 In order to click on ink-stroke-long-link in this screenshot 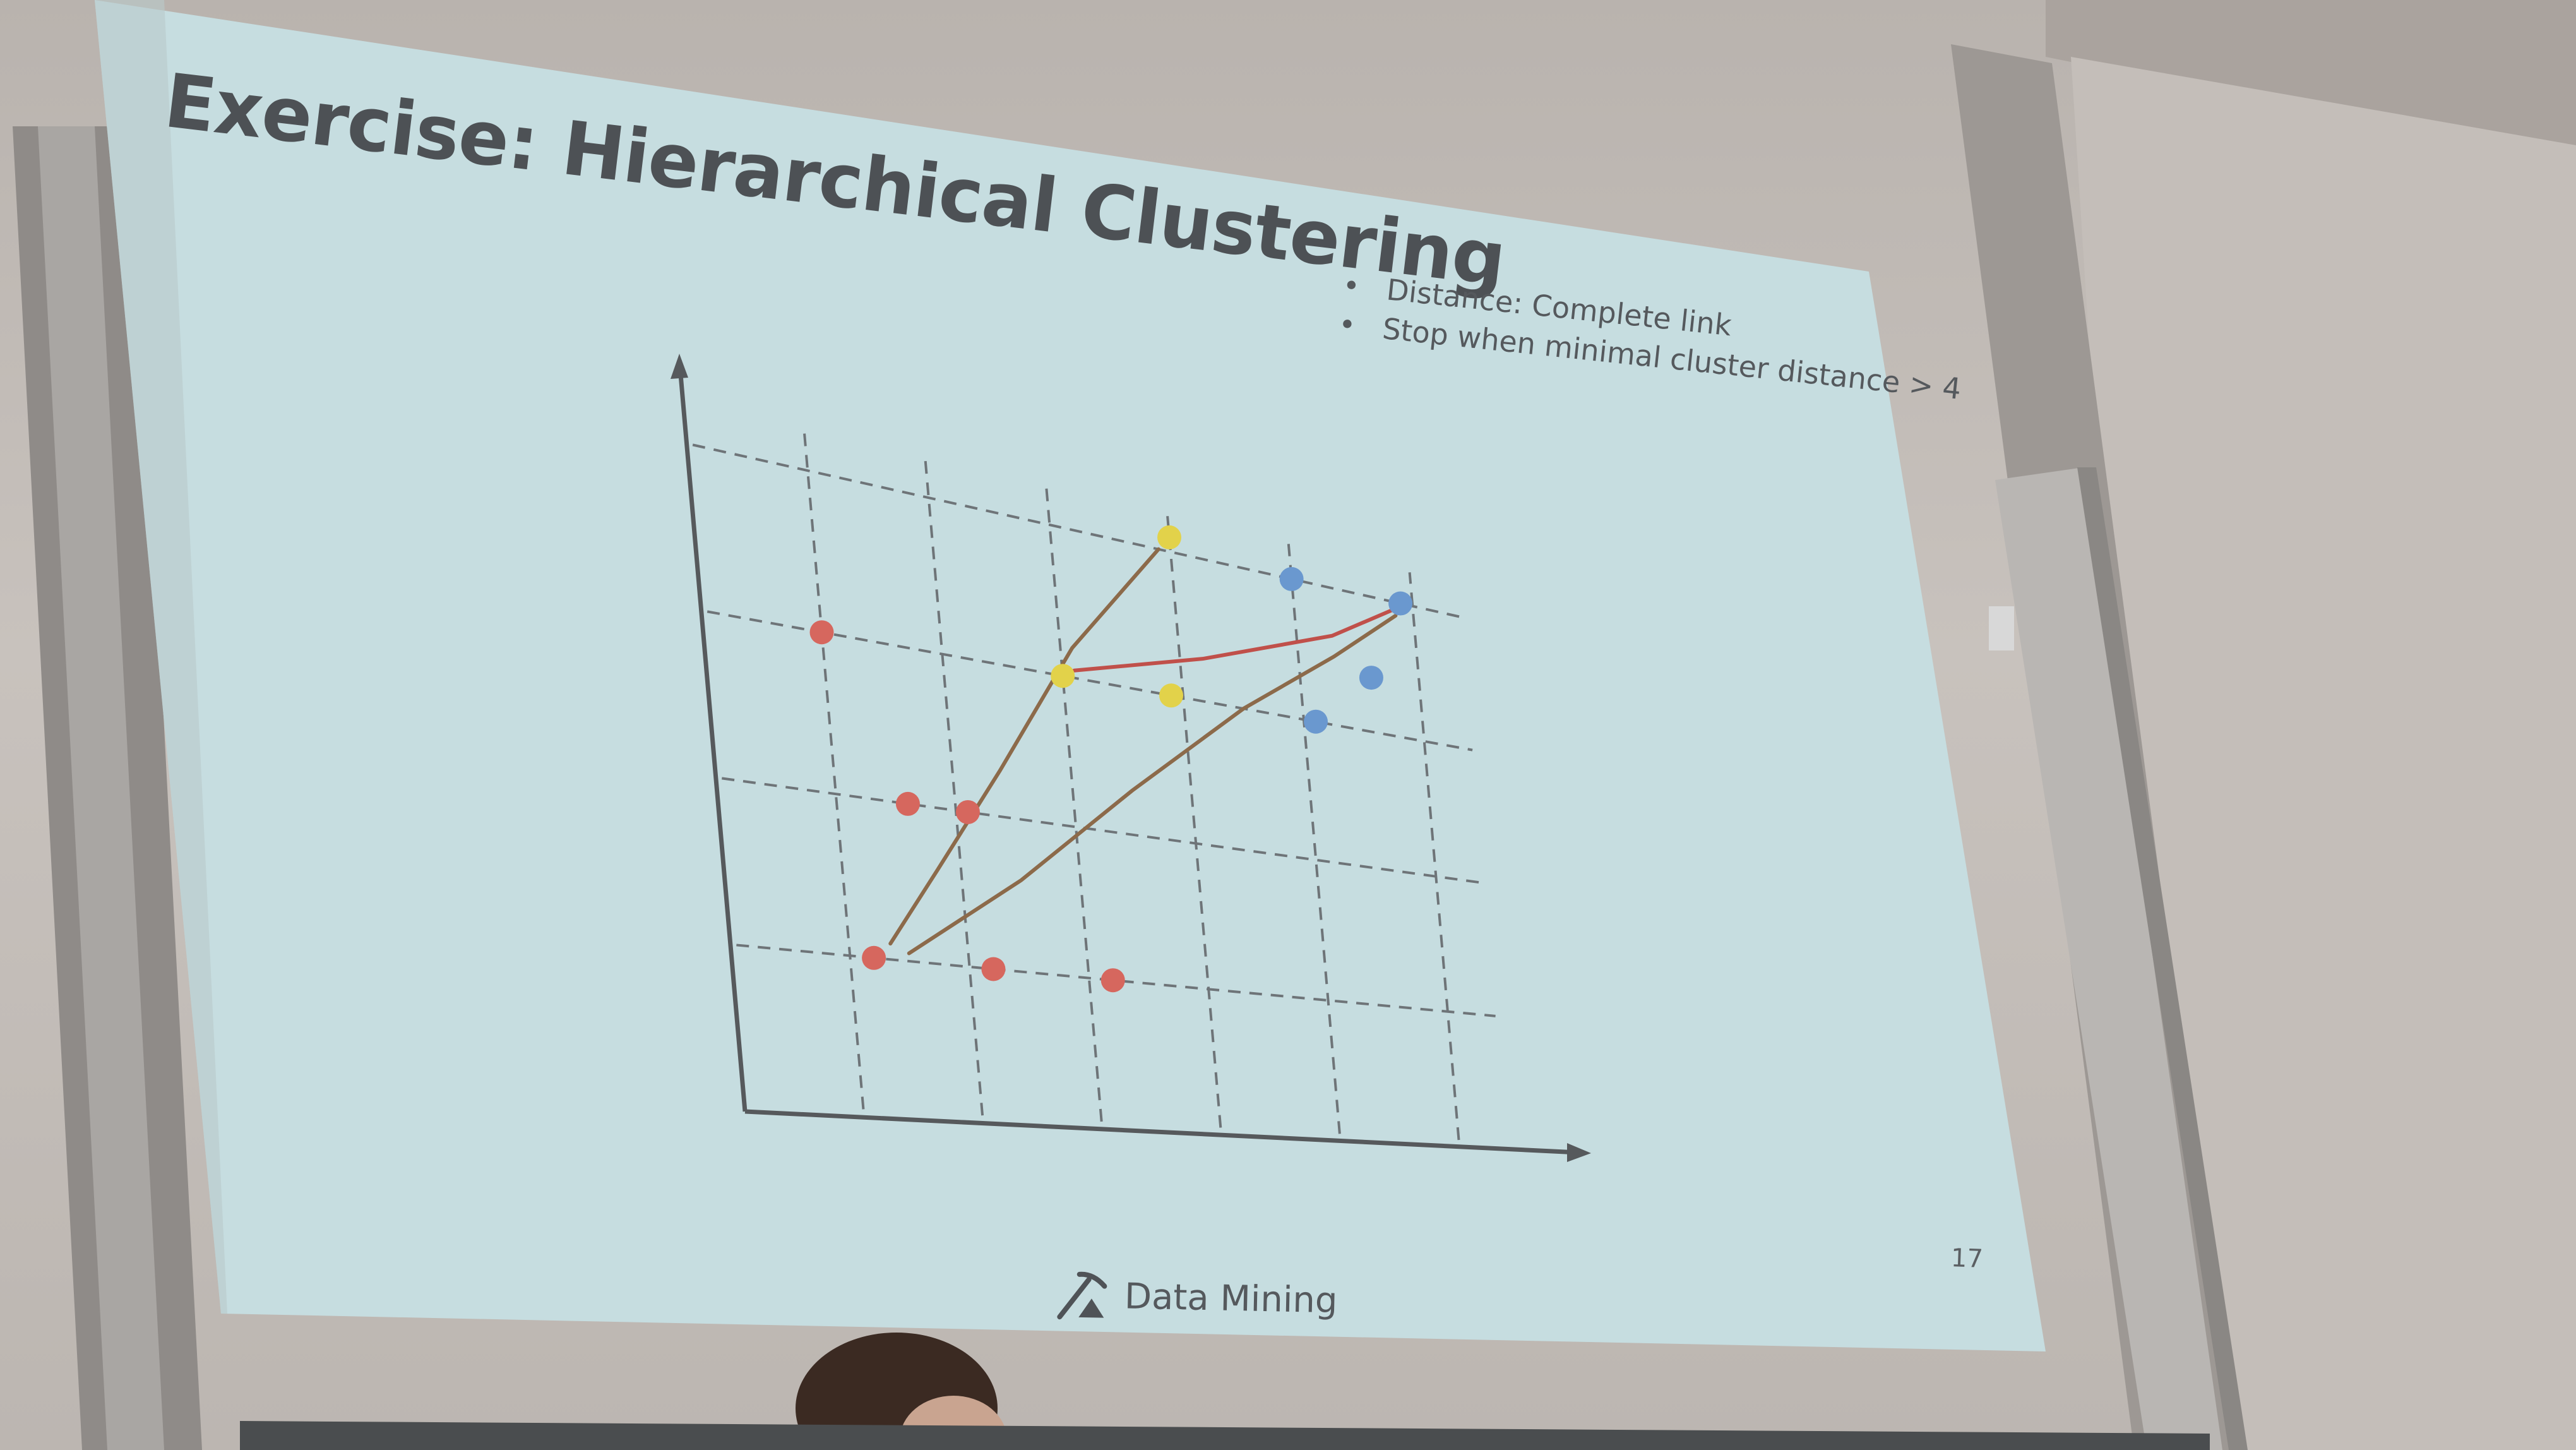, I will do `click(1152, 784)`.